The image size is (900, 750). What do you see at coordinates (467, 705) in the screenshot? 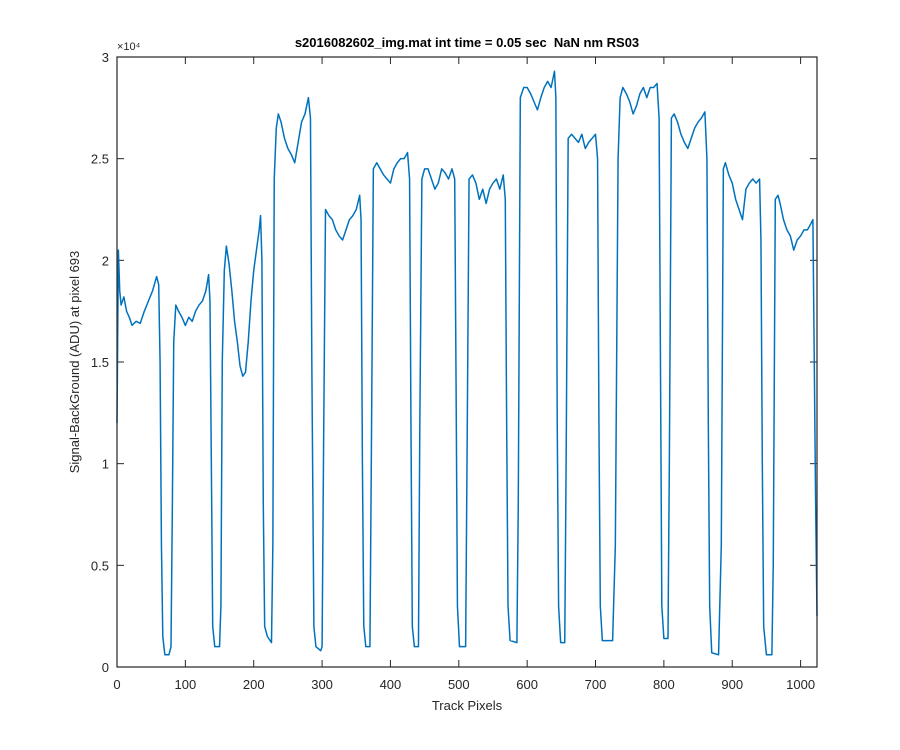
I see `x-axis-label: Track Pixels` at bounding box center [467, 705].